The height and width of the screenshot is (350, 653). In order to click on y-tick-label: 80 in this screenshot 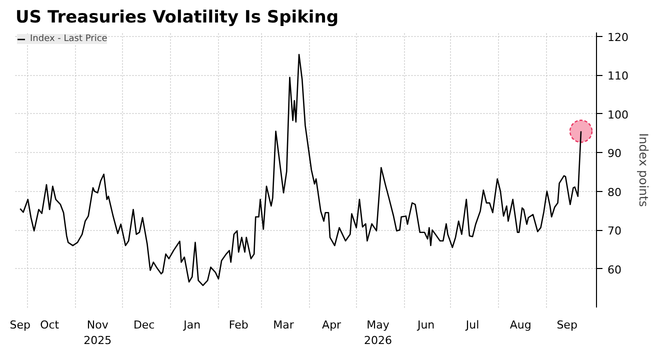, I will do `click(615, 192)`.